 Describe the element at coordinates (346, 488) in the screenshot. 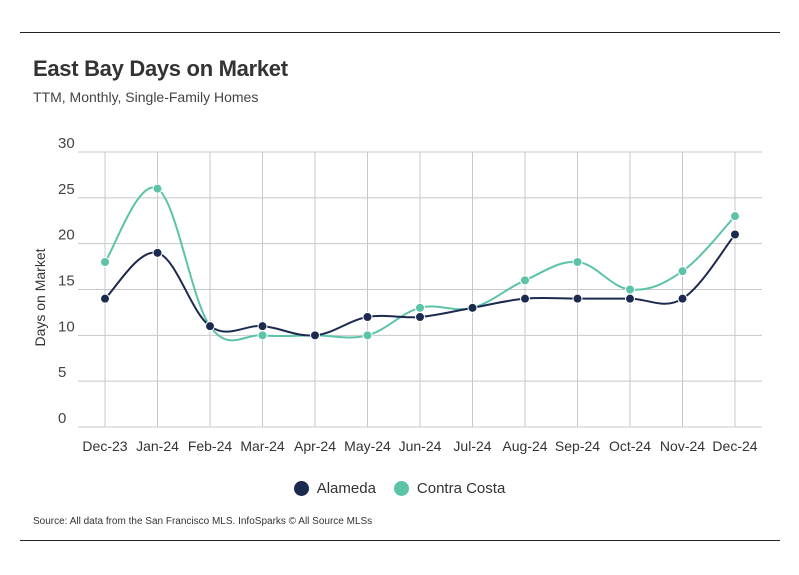

I see `legend-label-alameda: Alameda` at that location.